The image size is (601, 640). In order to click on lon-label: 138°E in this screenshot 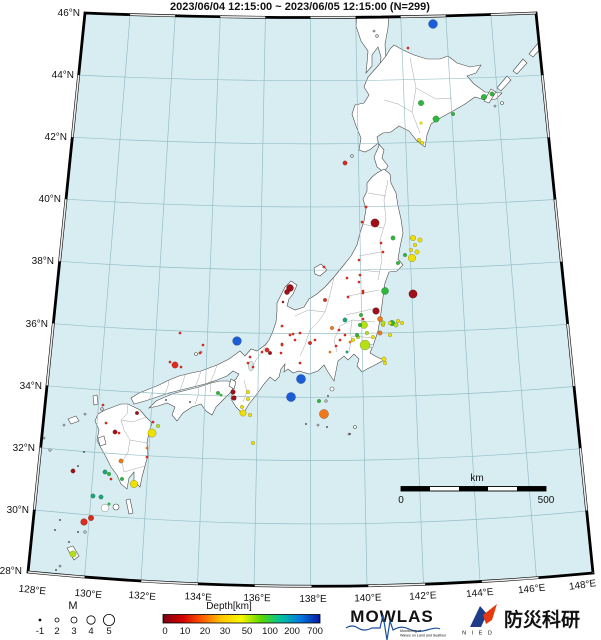, I will do `click(313, 599)`.